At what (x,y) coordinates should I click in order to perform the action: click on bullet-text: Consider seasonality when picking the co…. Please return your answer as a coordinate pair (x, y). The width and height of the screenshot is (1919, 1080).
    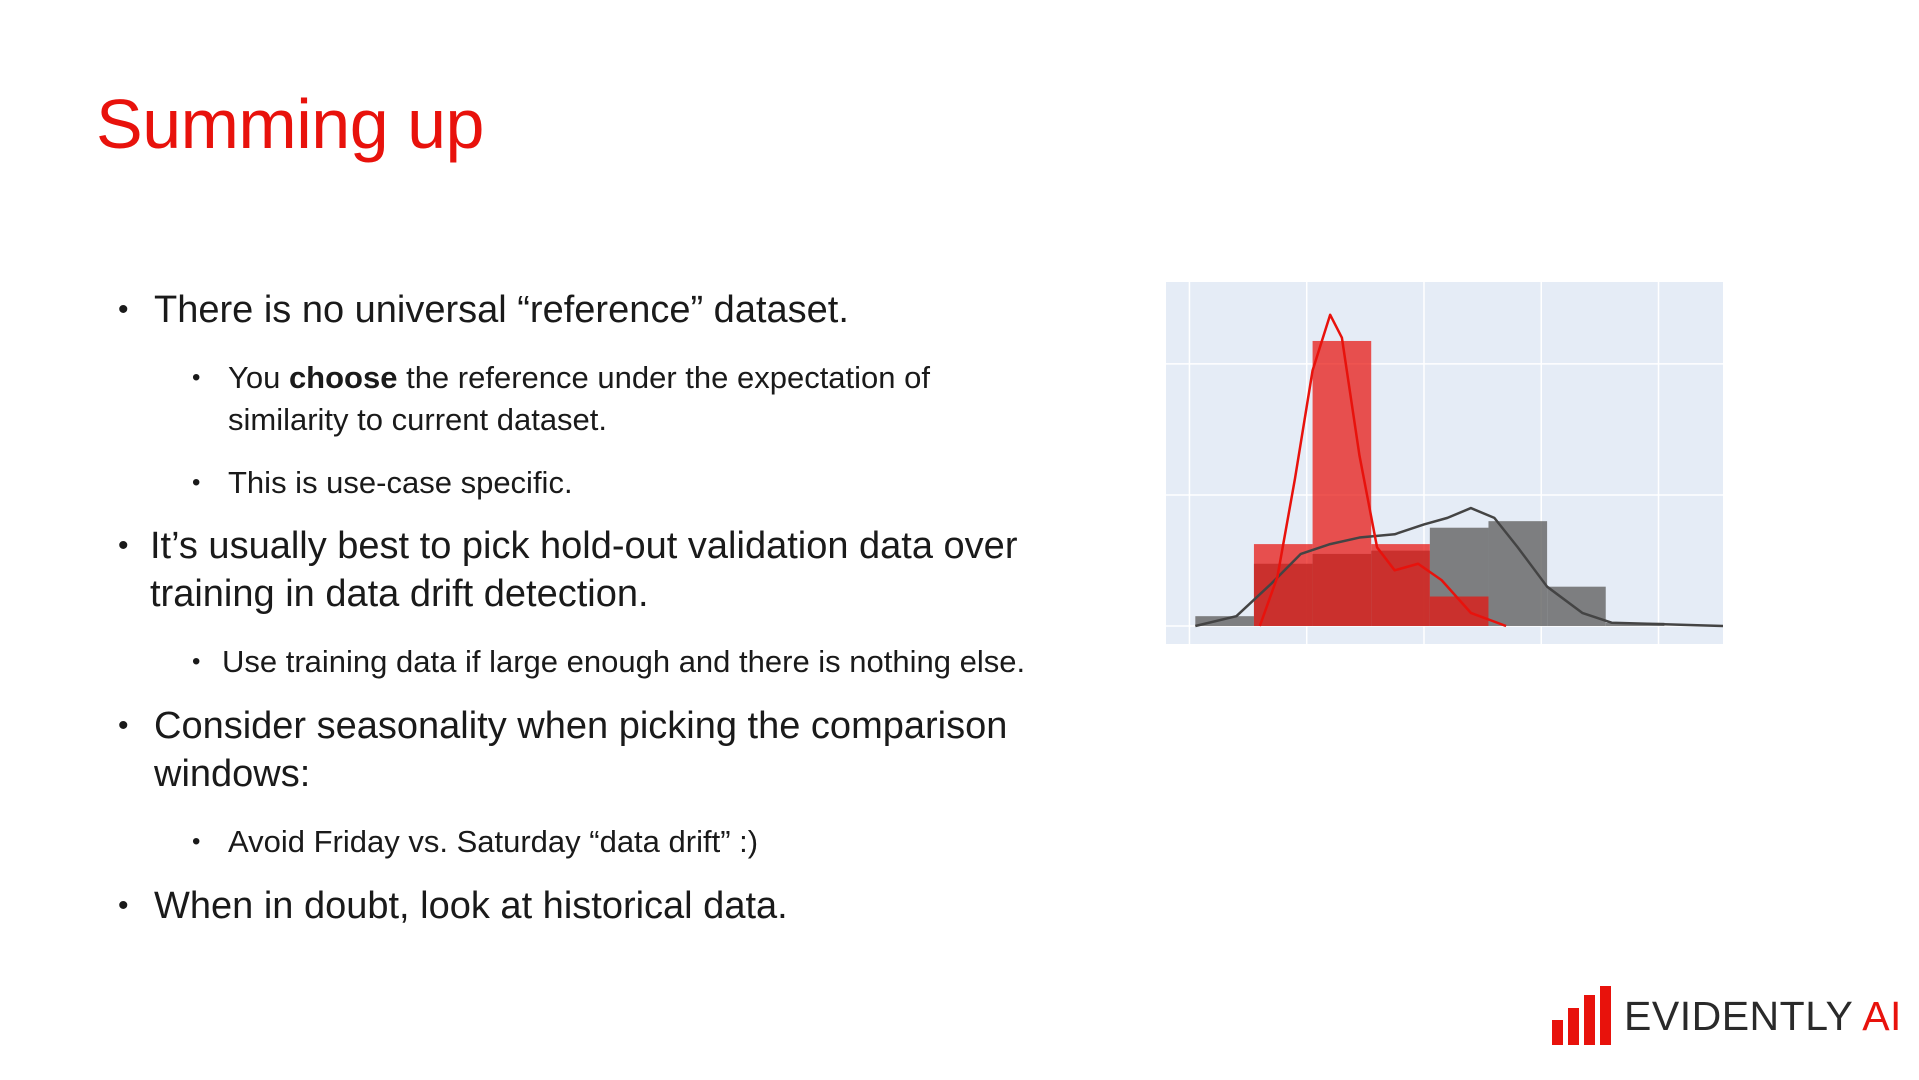
    Looking at the image, I should click on (581, 726).